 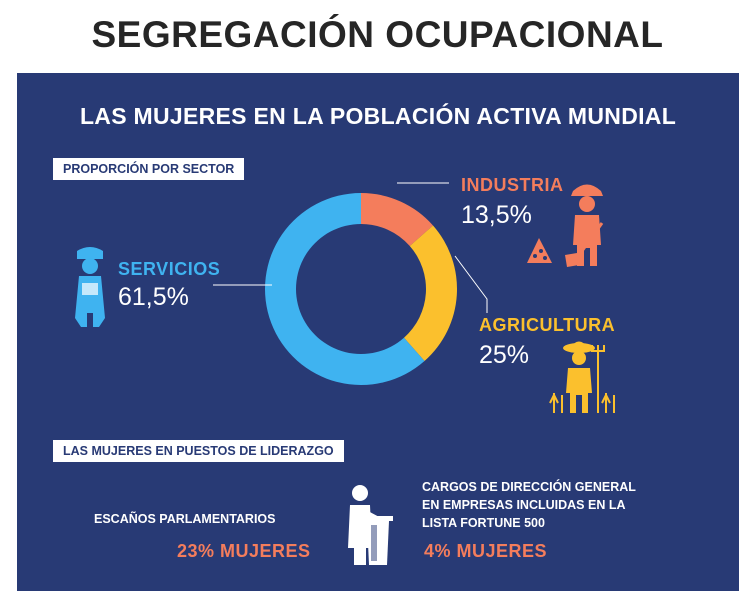 I want to click on parliament-value: 23% MUJERES, so click(x=244, y=551).